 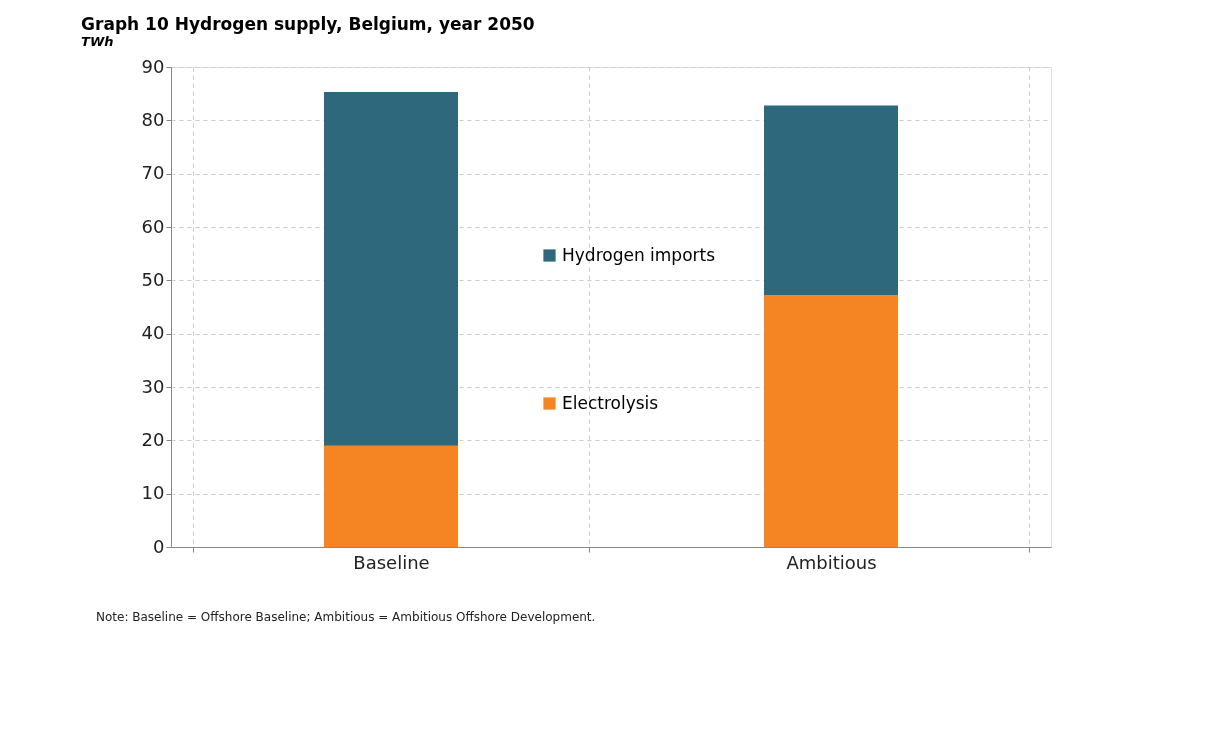 I want to click on text: Note: Baseline = Offshore Baseline; Ambitious = Ambitious Offshore Development., so click(x=346, y=617).